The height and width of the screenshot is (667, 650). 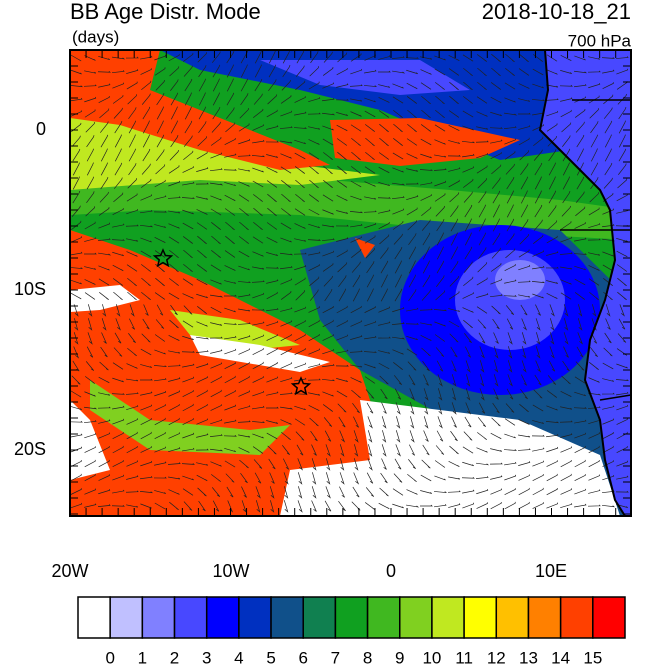 I want to click on colorbar: 0 1 2 3 4 5 6 7 8 9 10 11 12 13 14 15, so click(x=351, y=631).